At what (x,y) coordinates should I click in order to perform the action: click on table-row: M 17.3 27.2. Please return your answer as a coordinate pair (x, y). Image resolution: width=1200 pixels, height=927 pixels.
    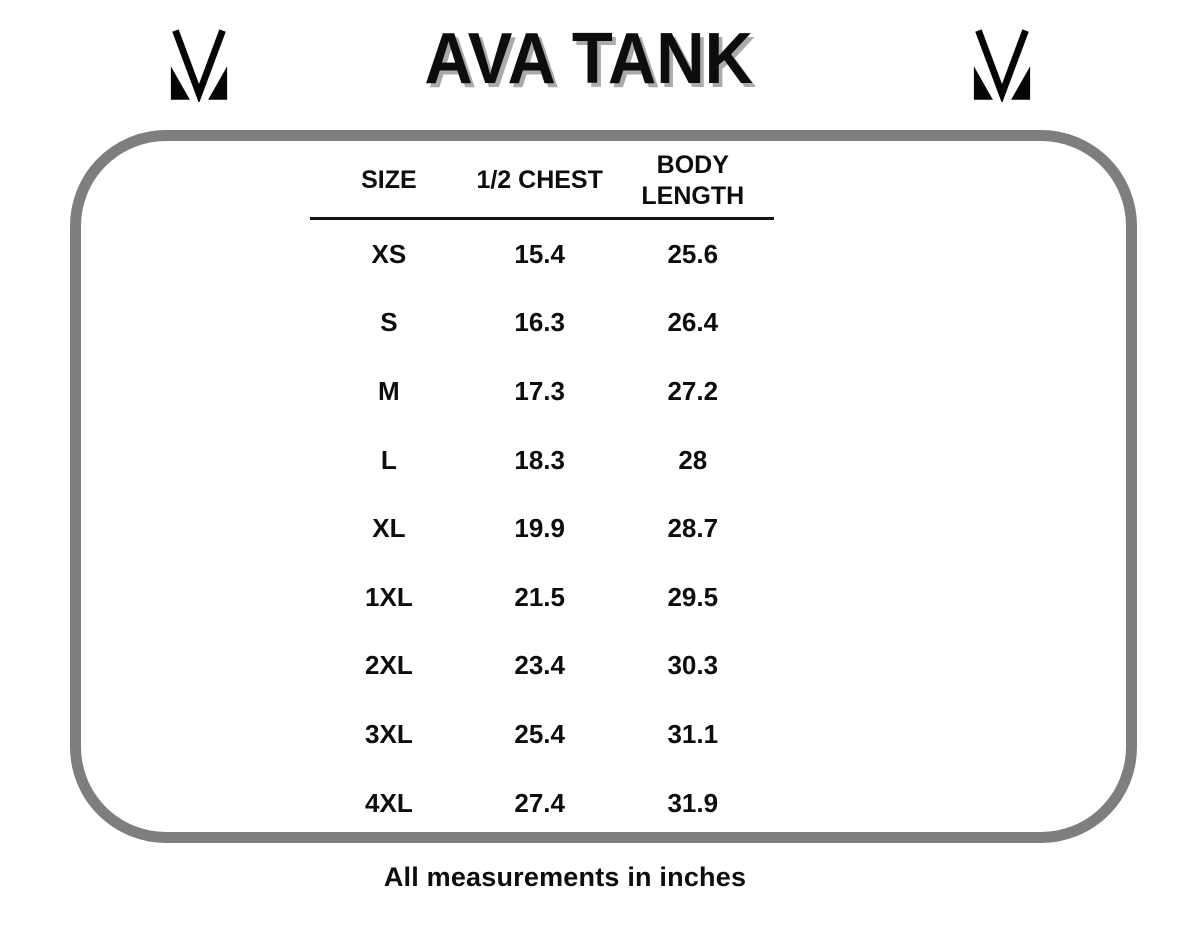
    Looking at the image, I should click on (542, 391).